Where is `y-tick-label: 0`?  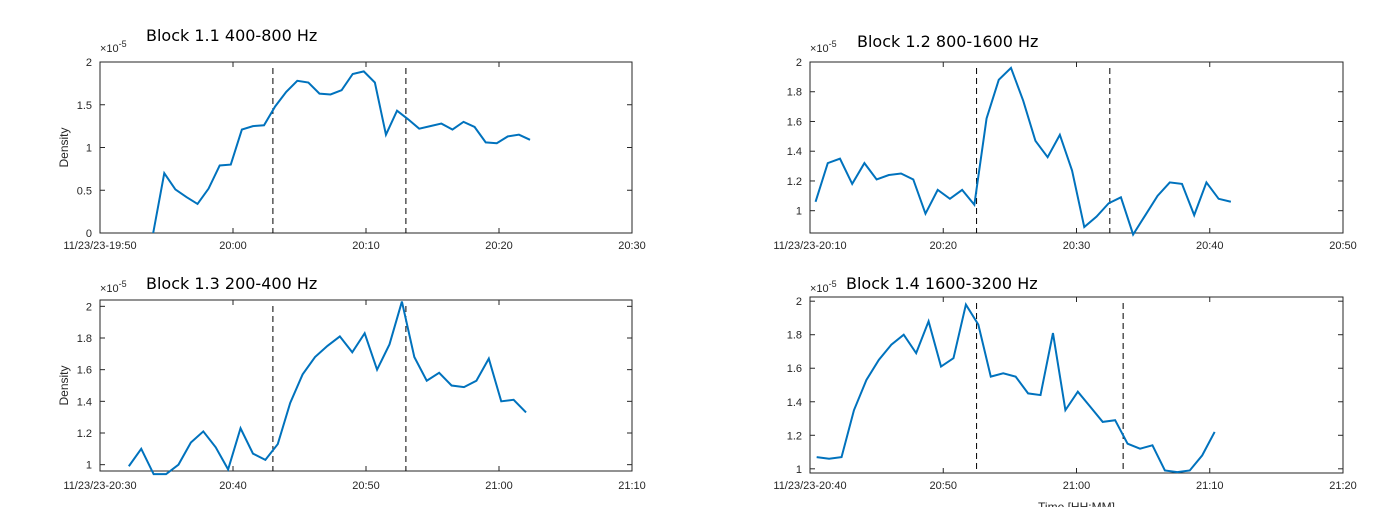
y-tick-label: 0 is located at coordinates (89, 234).